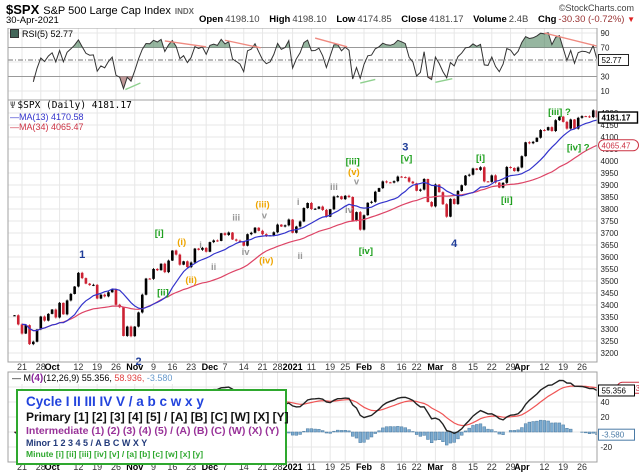 The height and width of the screenshot is (476, 639). What do you see at coordinates (610, 209) in the screenshot?
I see `svg-text: 3800` at bounding box center [610, 209].